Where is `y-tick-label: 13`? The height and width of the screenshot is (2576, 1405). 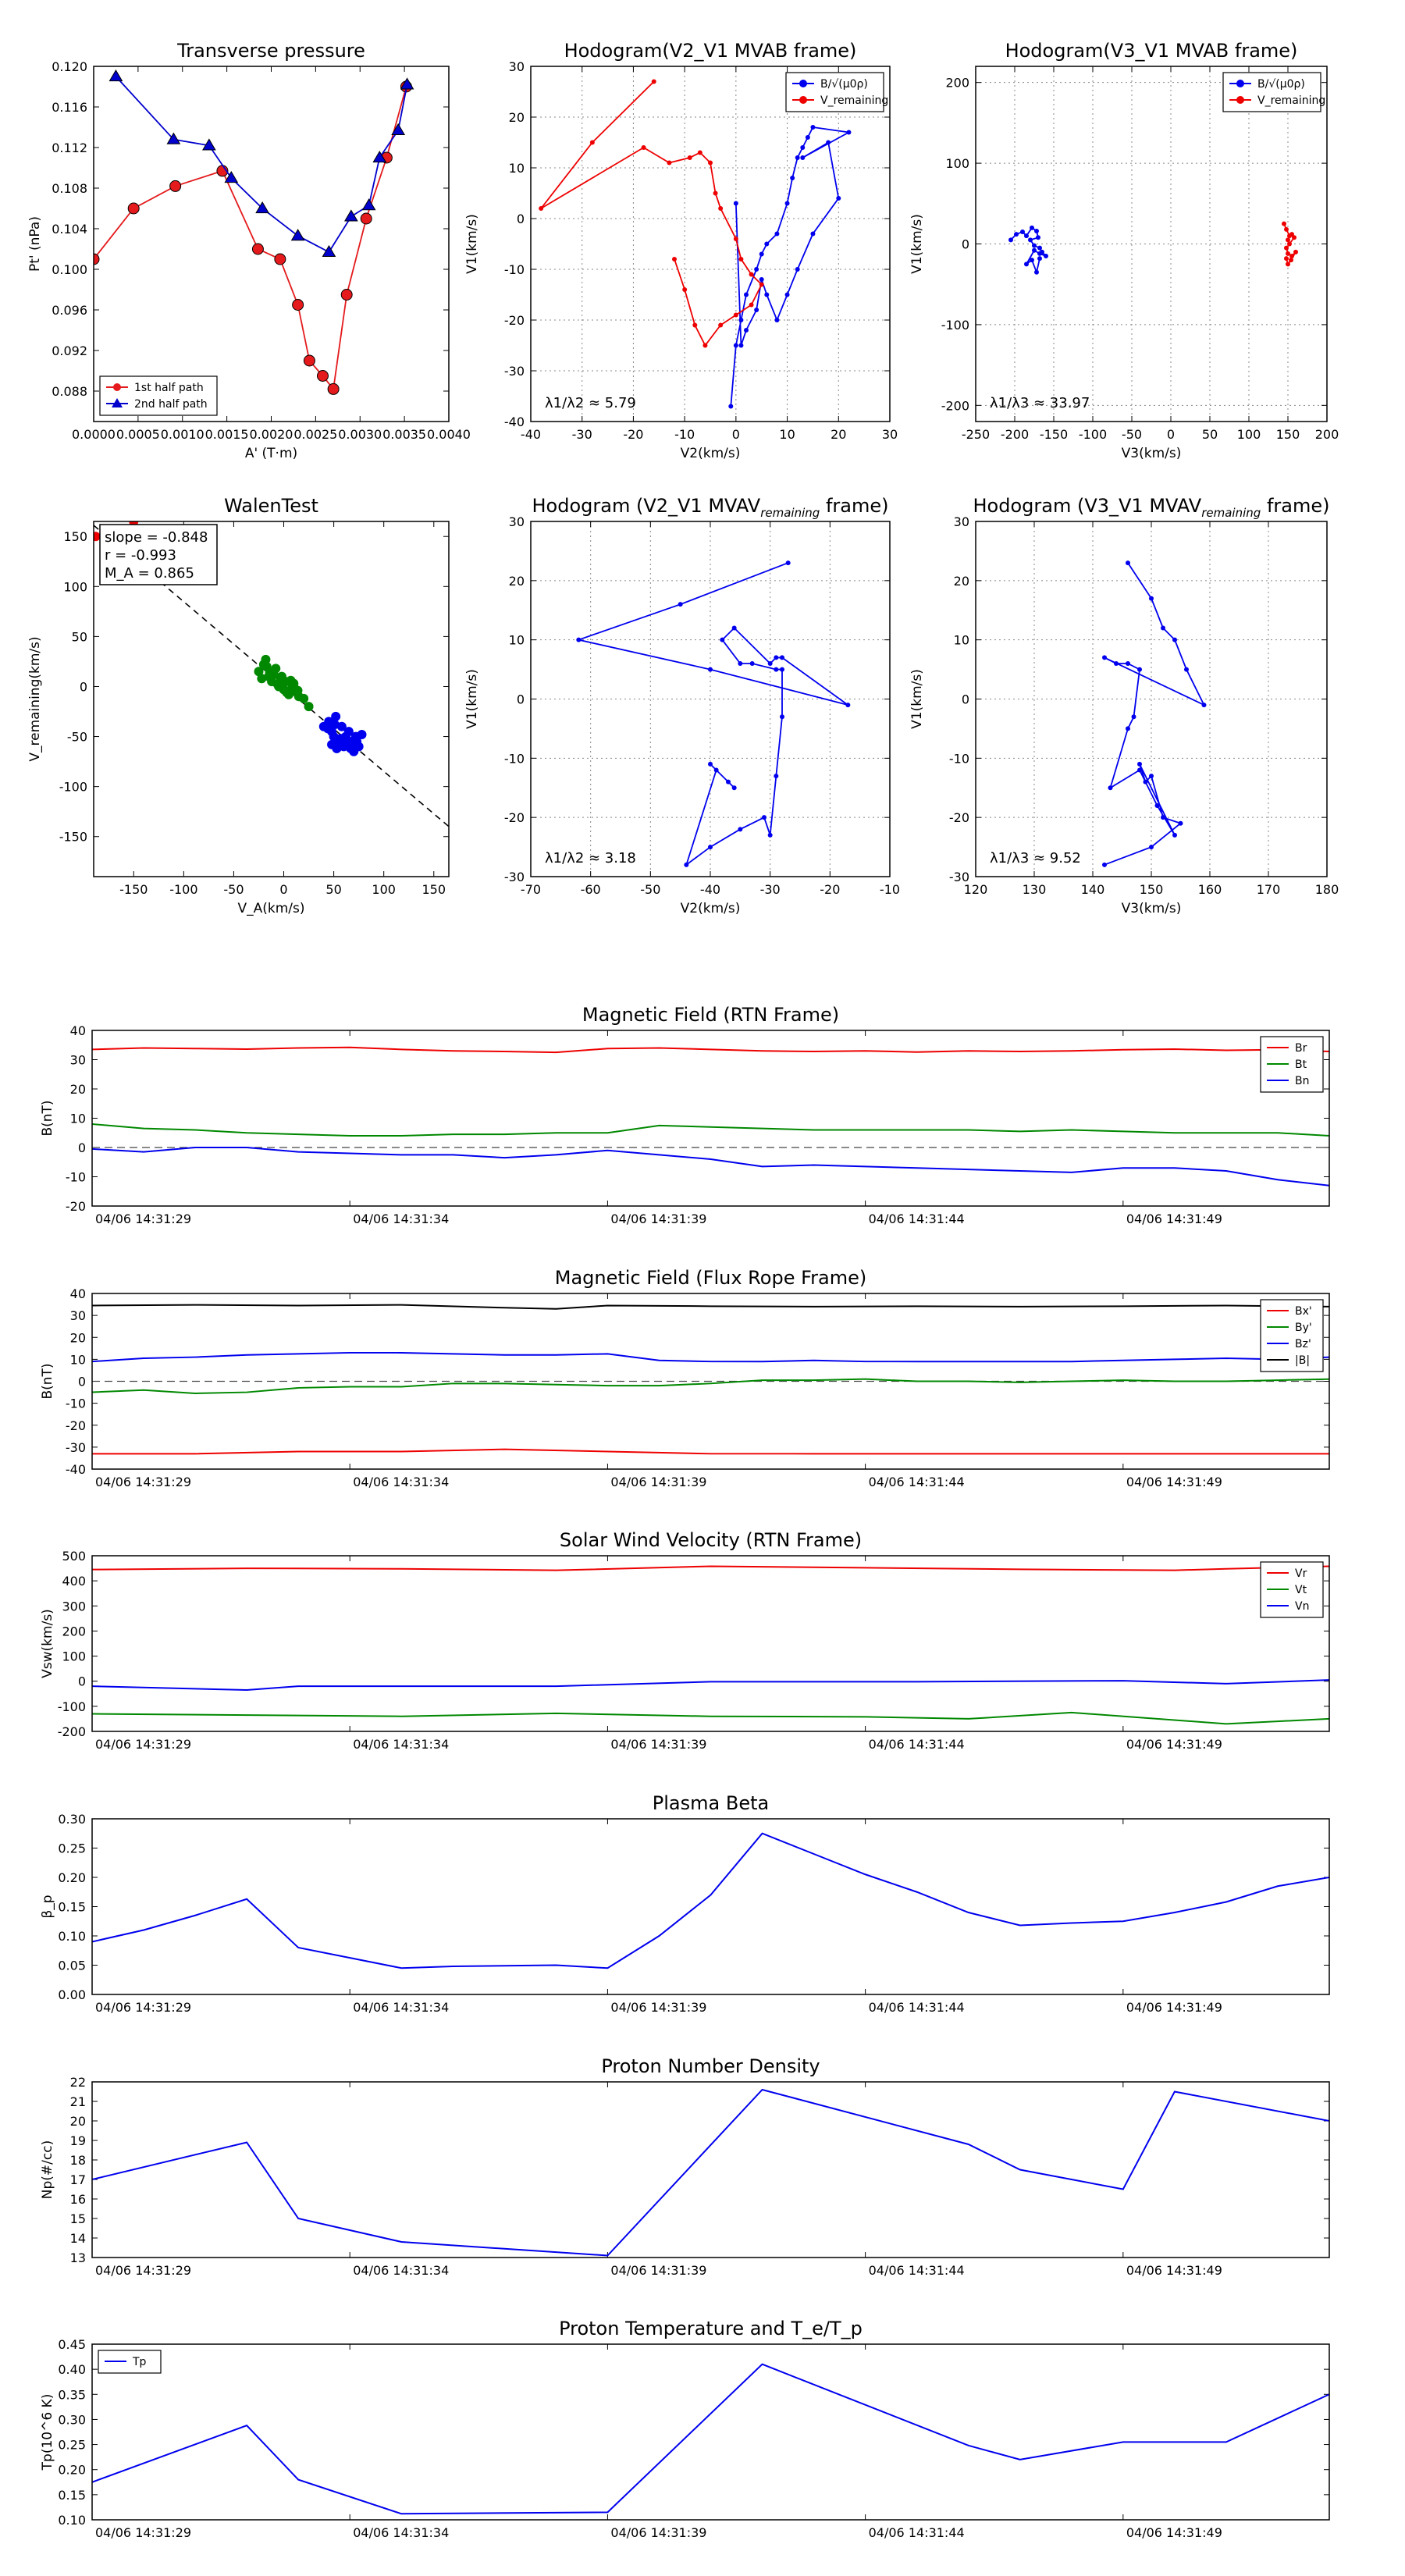
y-tick-label: 13 is located at coordinates (78, 2257).